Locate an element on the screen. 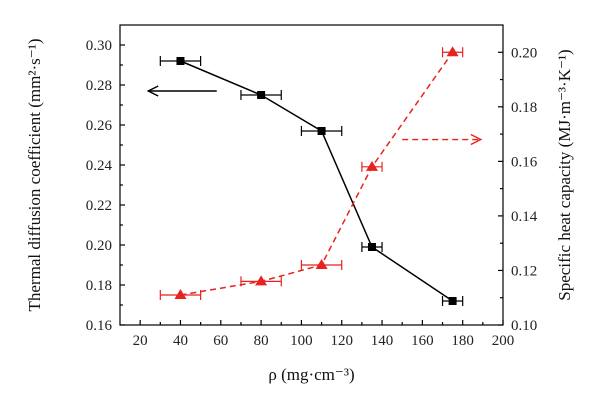 The image size is (600, 403). right-arrow-icon is located at coordinates (476, 139).